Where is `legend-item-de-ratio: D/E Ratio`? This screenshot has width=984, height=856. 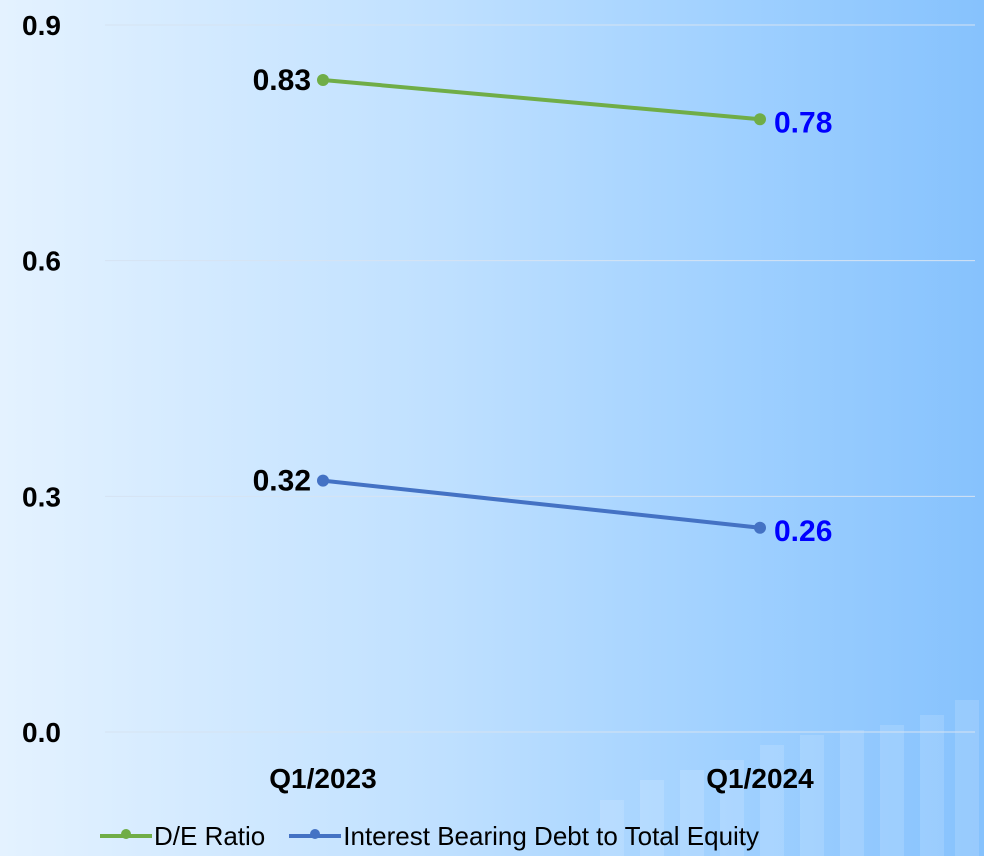
legend-item-de-ratio: D/E Ratio is located at coordinates (182, 836).